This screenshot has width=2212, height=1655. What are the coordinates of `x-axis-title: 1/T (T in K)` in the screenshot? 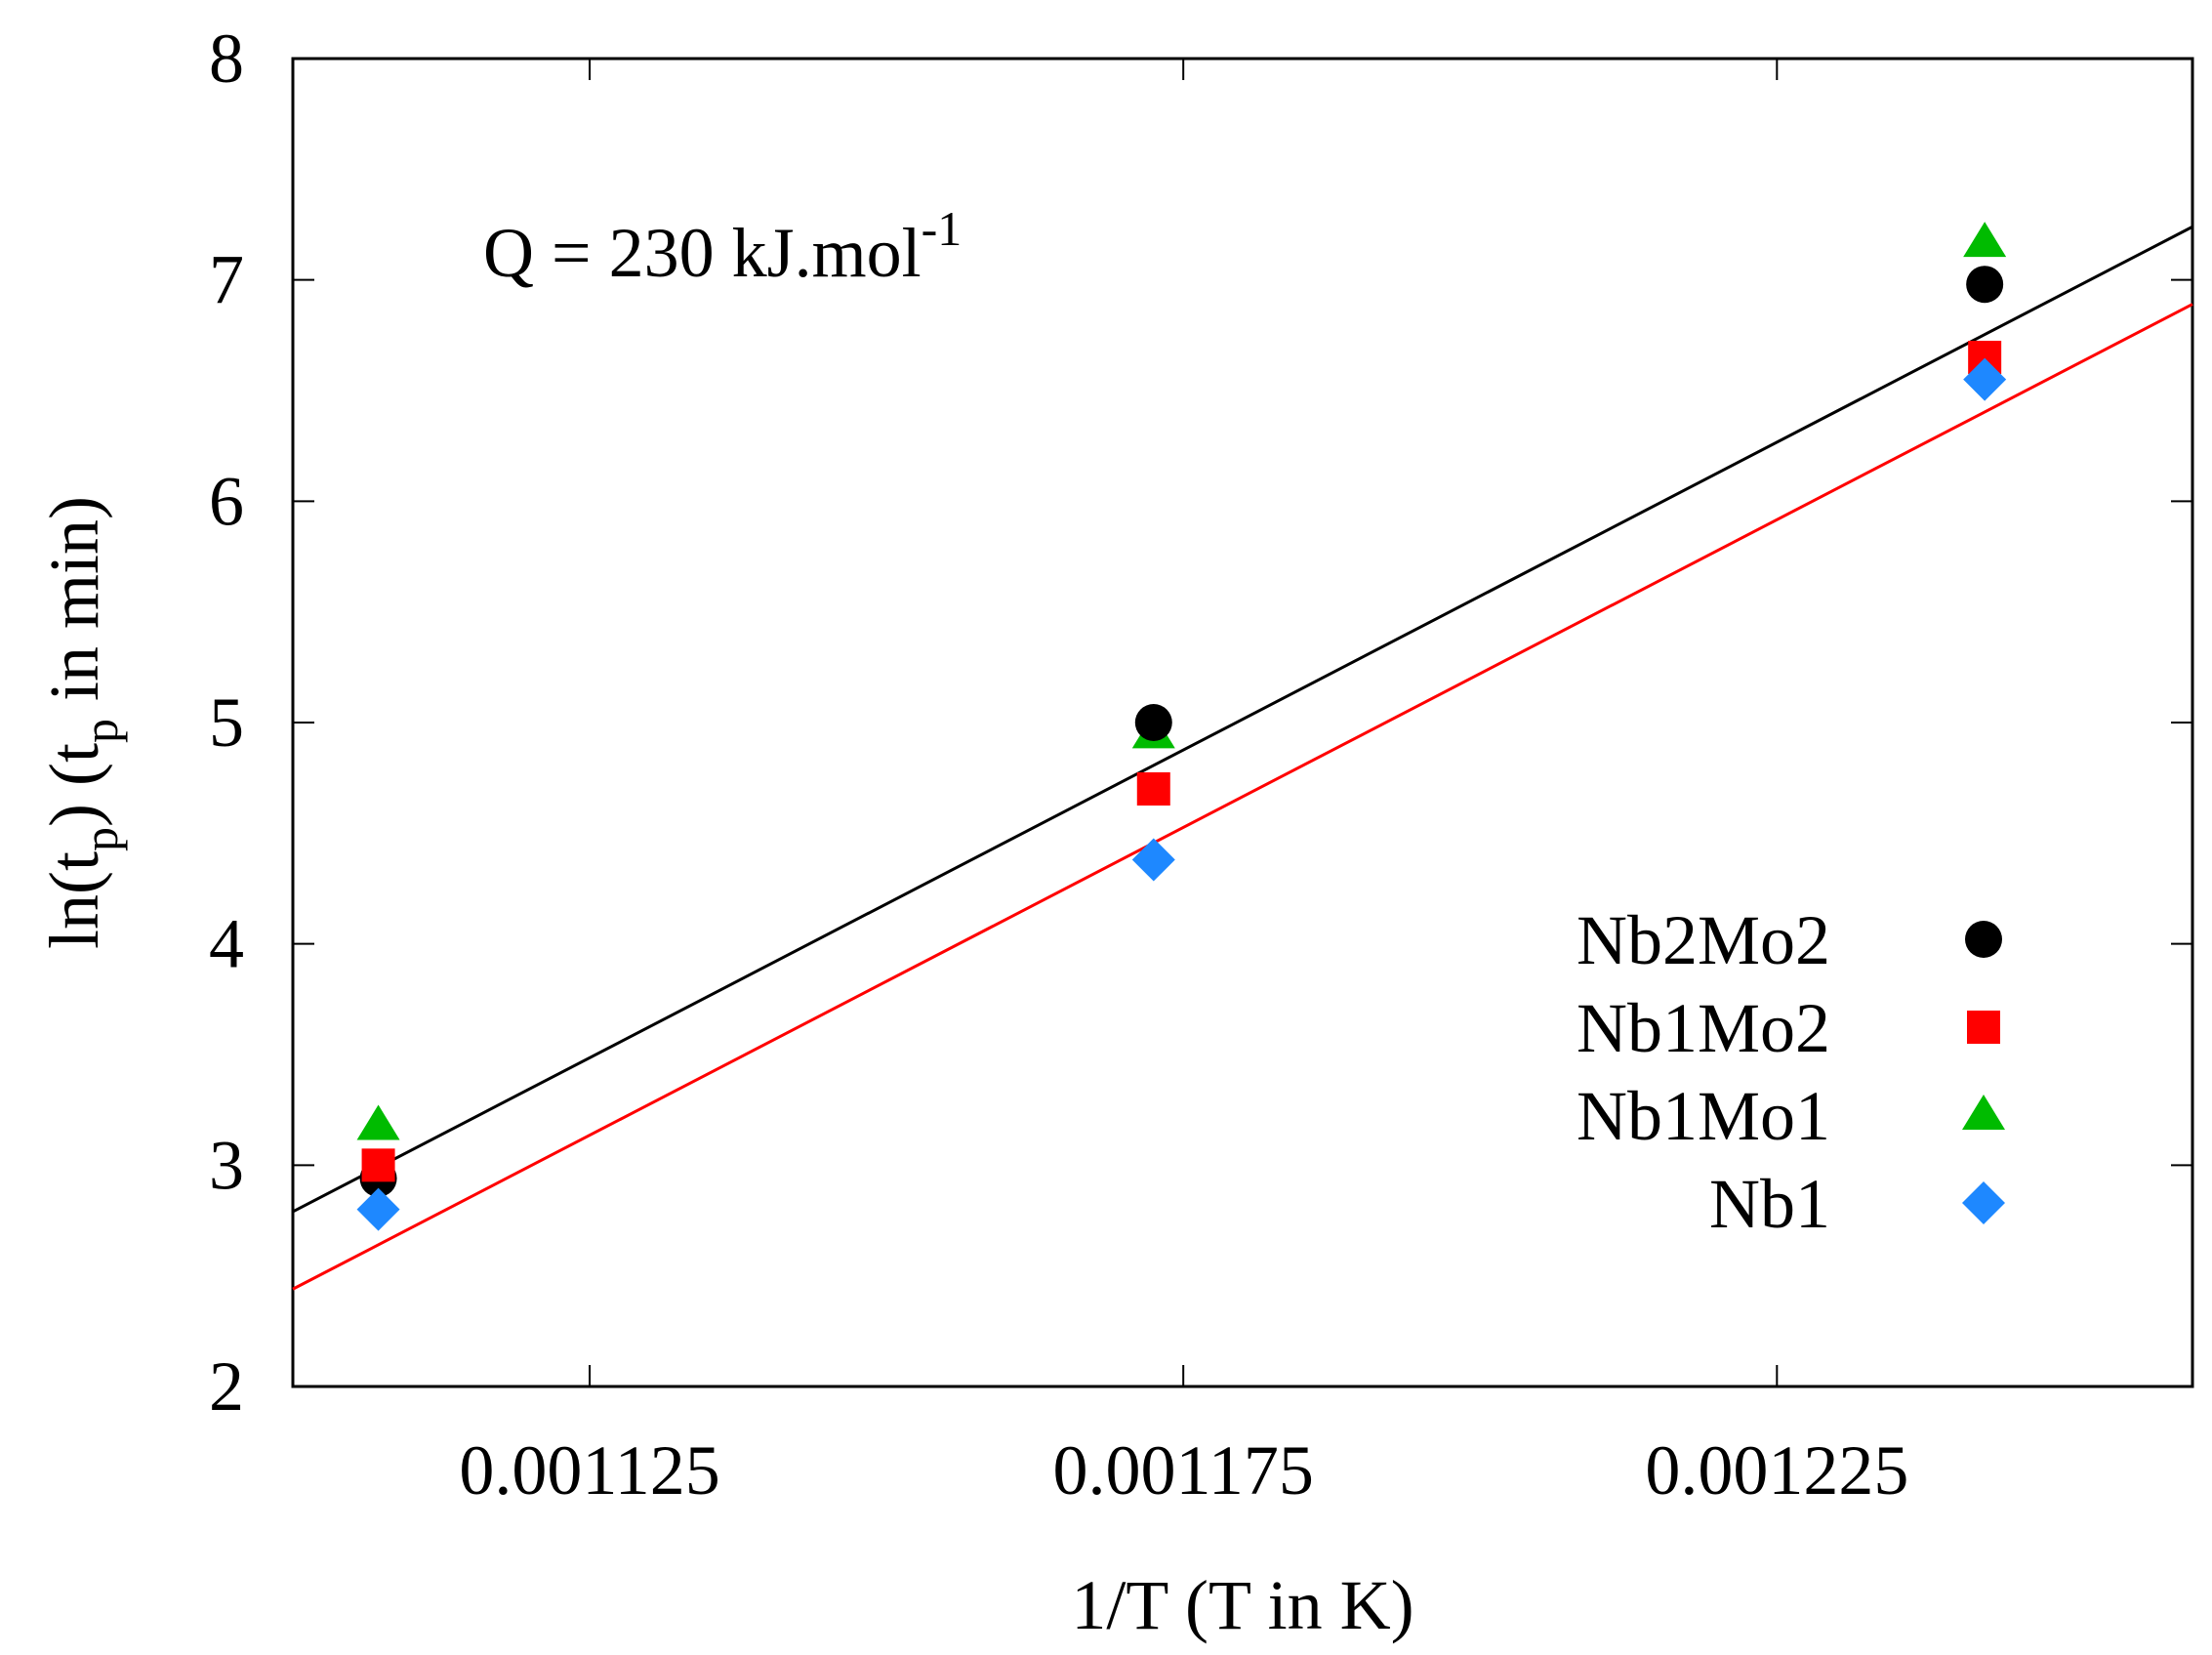 It's located at (1242, 1605).